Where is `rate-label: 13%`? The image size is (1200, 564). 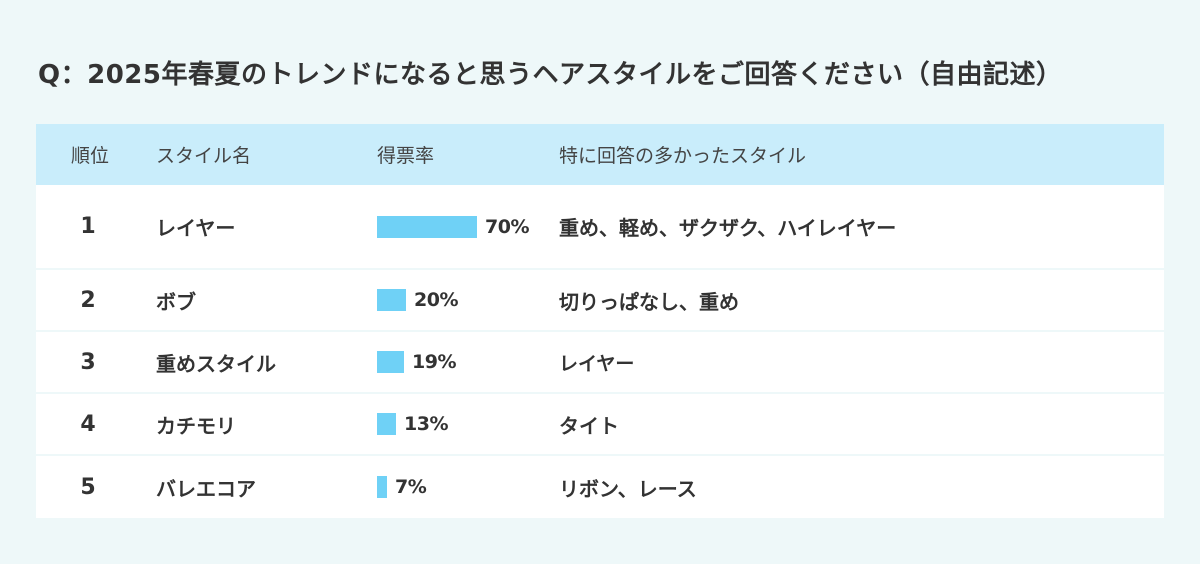
rate-label: 13% is located at coordinates (426, 424).